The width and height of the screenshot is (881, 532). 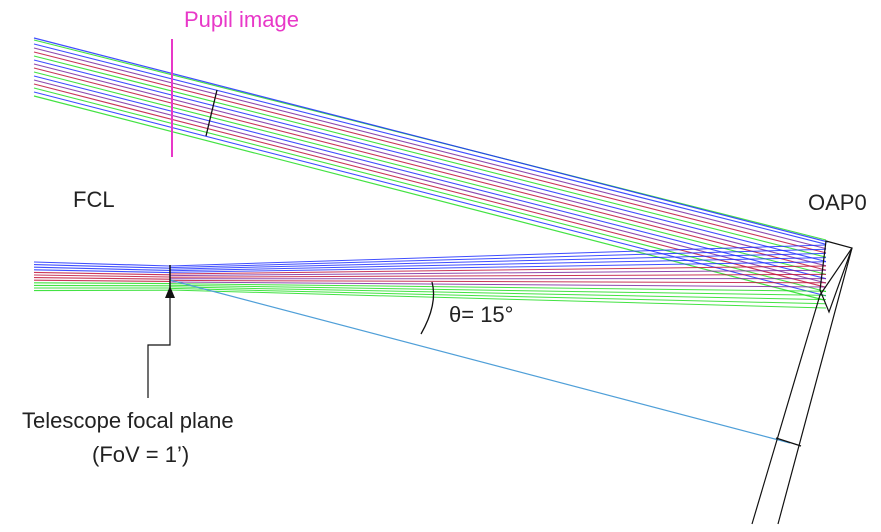 I want to click on lower-mirror-tick, so click(x=788, y=442).